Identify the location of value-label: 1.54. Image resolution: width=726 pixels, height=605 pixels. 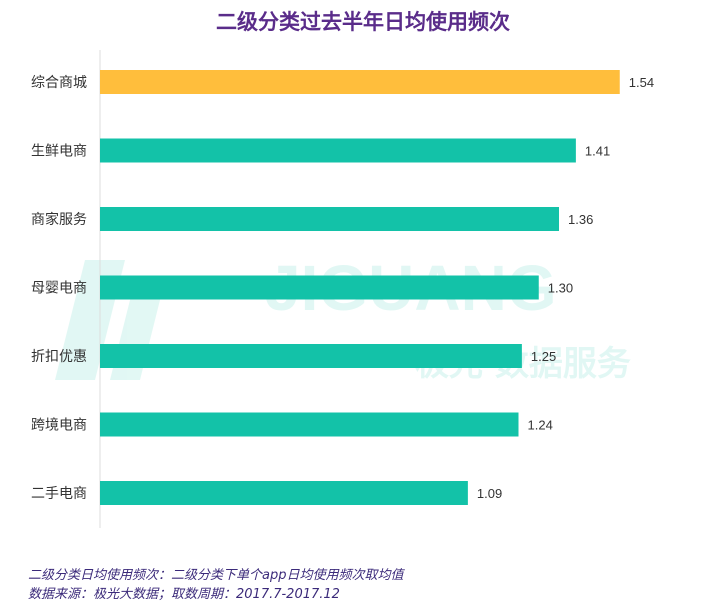
(641, 82).